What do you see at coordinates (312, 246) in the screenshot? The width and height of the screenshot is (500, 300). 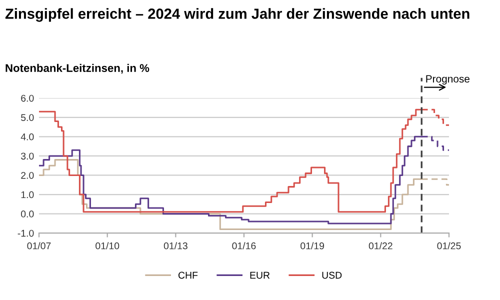 I see `x-tick-label: 01/19` at bounding box center [312, 246].